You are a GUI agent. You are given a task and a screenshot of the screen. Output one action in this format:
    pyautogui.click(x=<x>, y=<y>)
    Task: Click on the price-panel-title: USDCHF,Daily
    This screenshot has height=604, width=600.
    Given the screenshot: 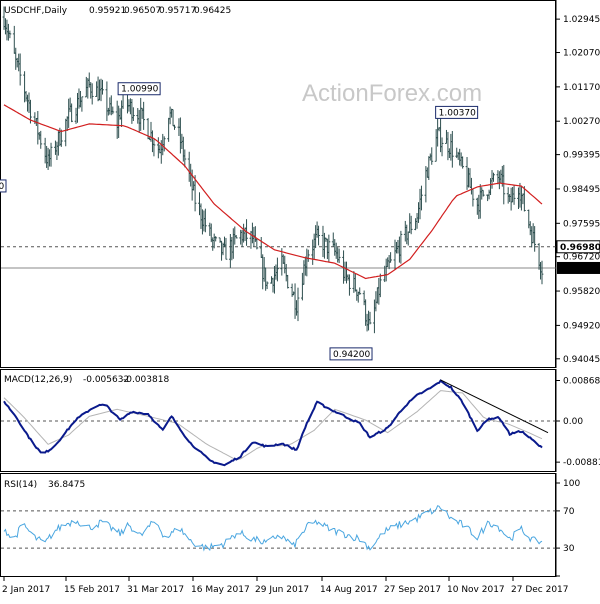 What is the action you would take?
    pyautogui.click(x=36, y=11)
    